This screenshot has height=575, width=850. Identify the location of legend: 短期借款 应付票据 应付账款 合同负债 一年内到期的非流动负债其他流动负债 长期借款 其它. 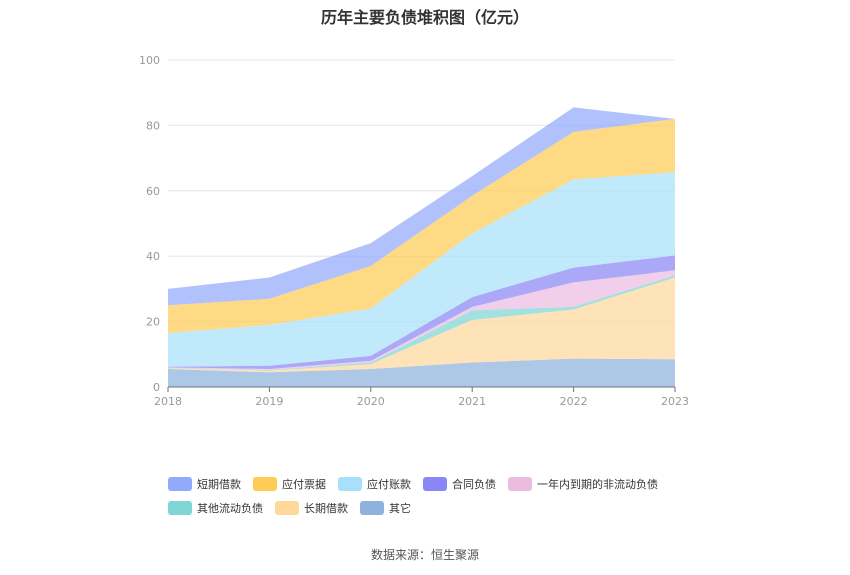
(448, 496).